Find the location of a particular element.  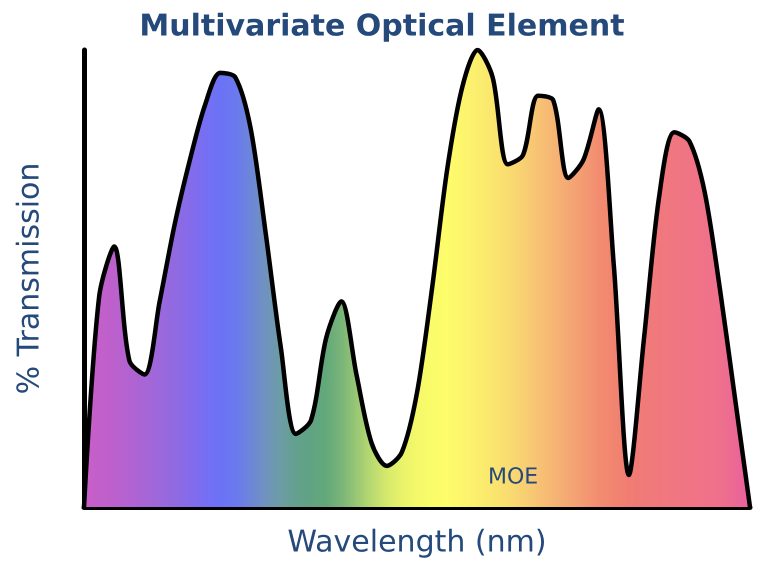

annotation: MOE is located at coordinates (513, 477).